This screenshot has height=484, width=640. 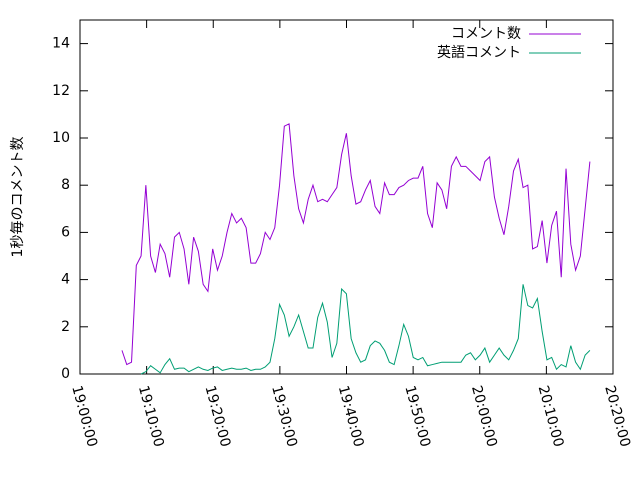 I want to click on legend-label: コメント数, so click(x=486, y=34).